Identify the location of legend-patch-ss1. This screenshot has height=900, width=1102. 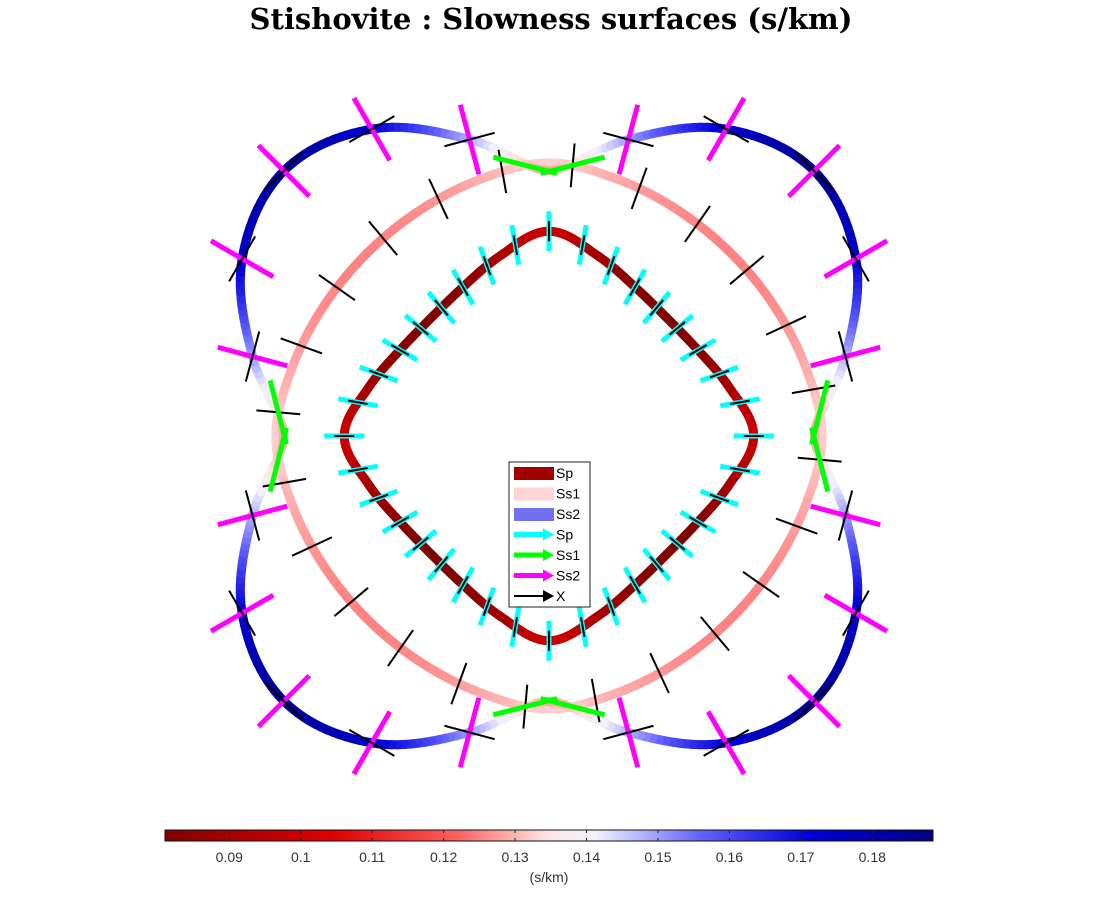
(534, 494).